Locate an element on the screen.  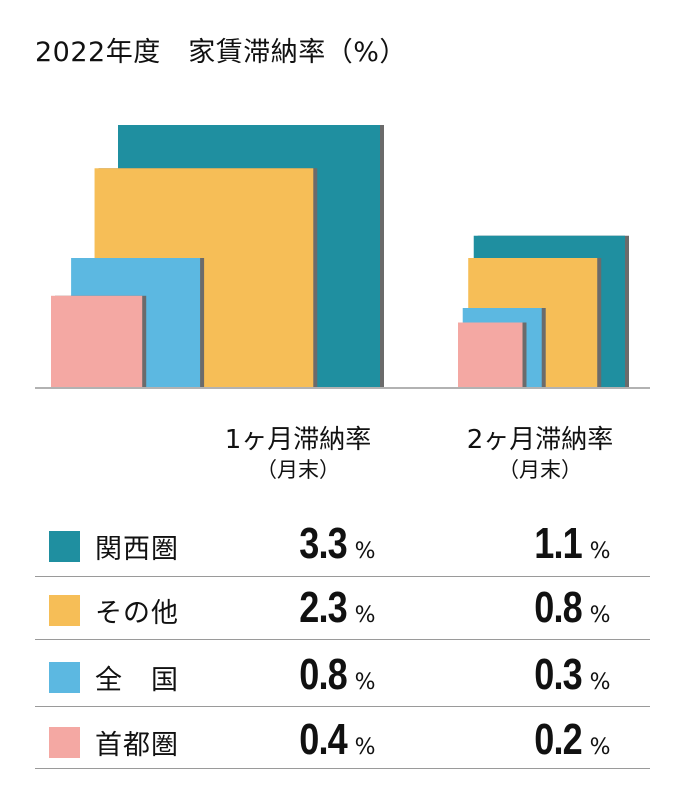
value-kansai-2month: 1.1% is located at coordinates (572, 543).